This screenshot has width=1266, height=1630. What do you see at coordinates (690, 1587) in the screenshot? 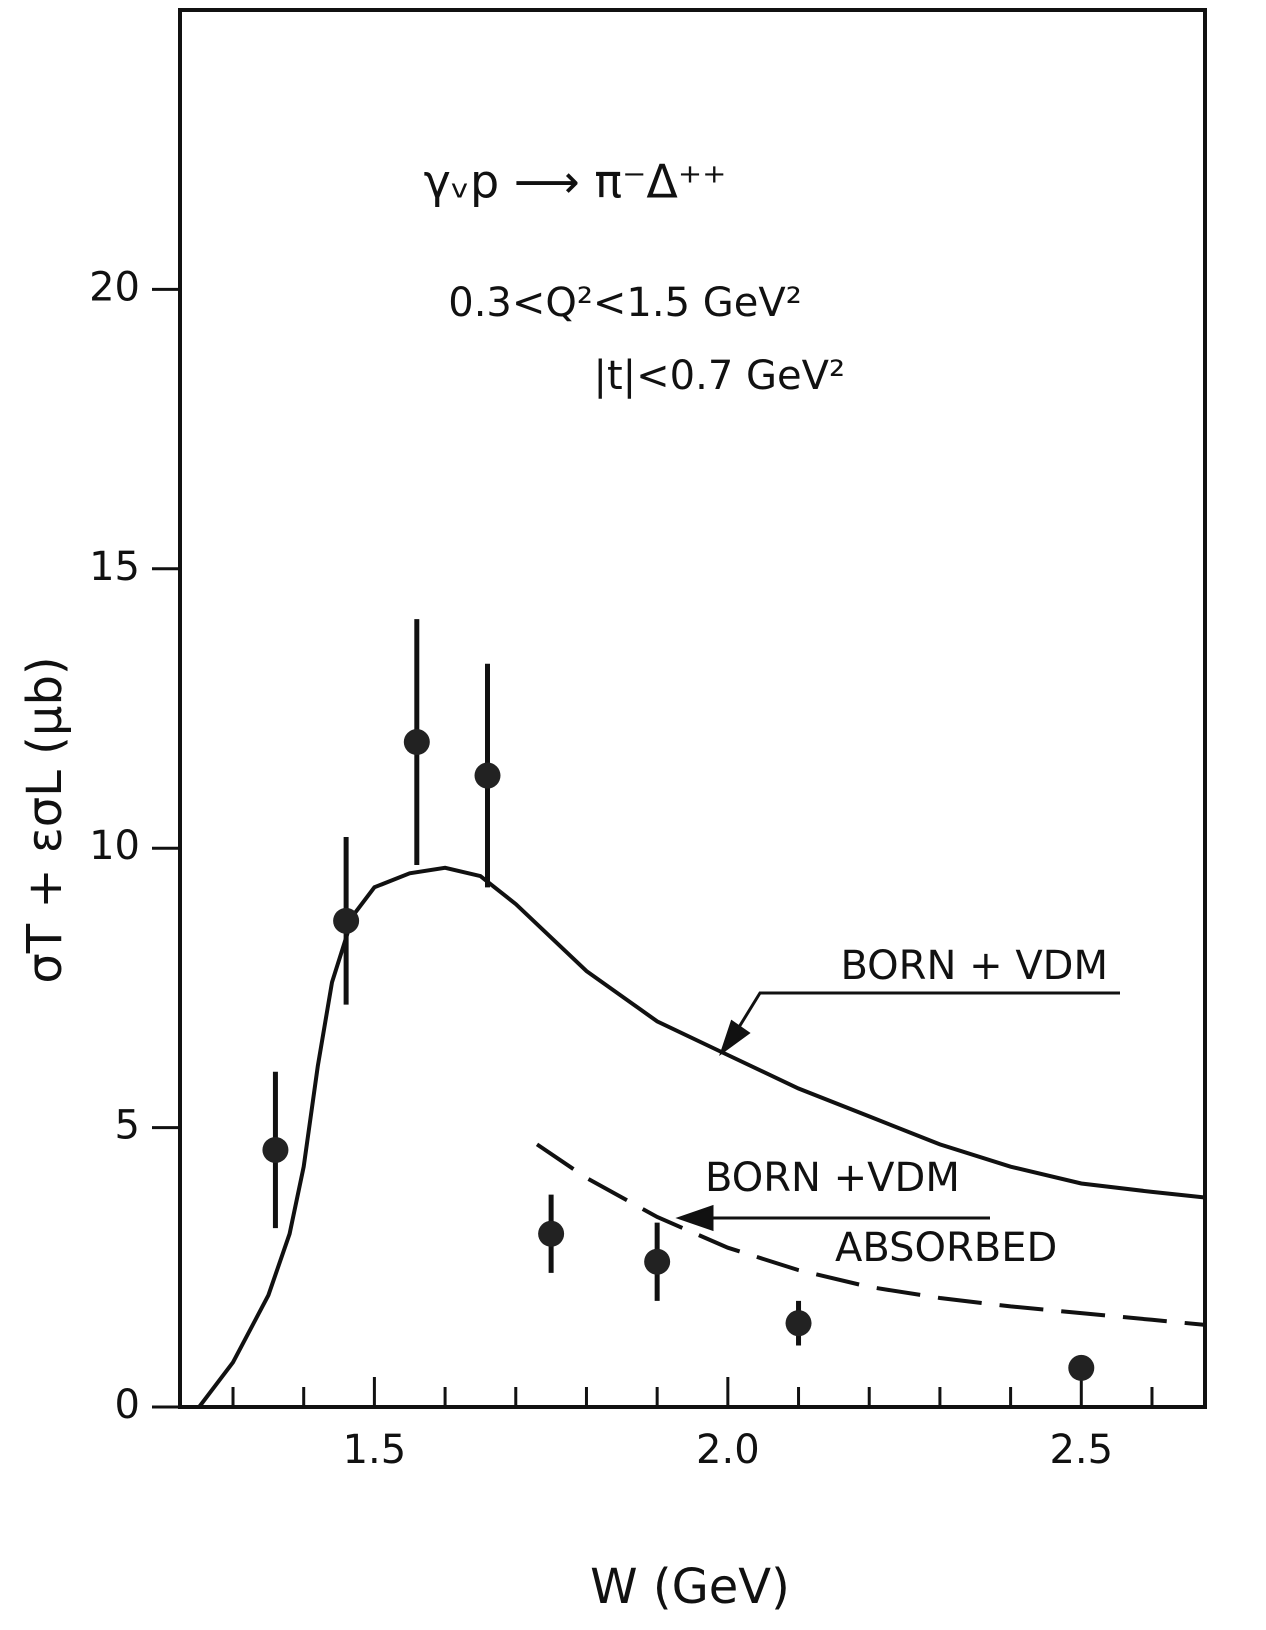
I see `x-axis-label: W (GeV)` at bounding box center [690, 1587].